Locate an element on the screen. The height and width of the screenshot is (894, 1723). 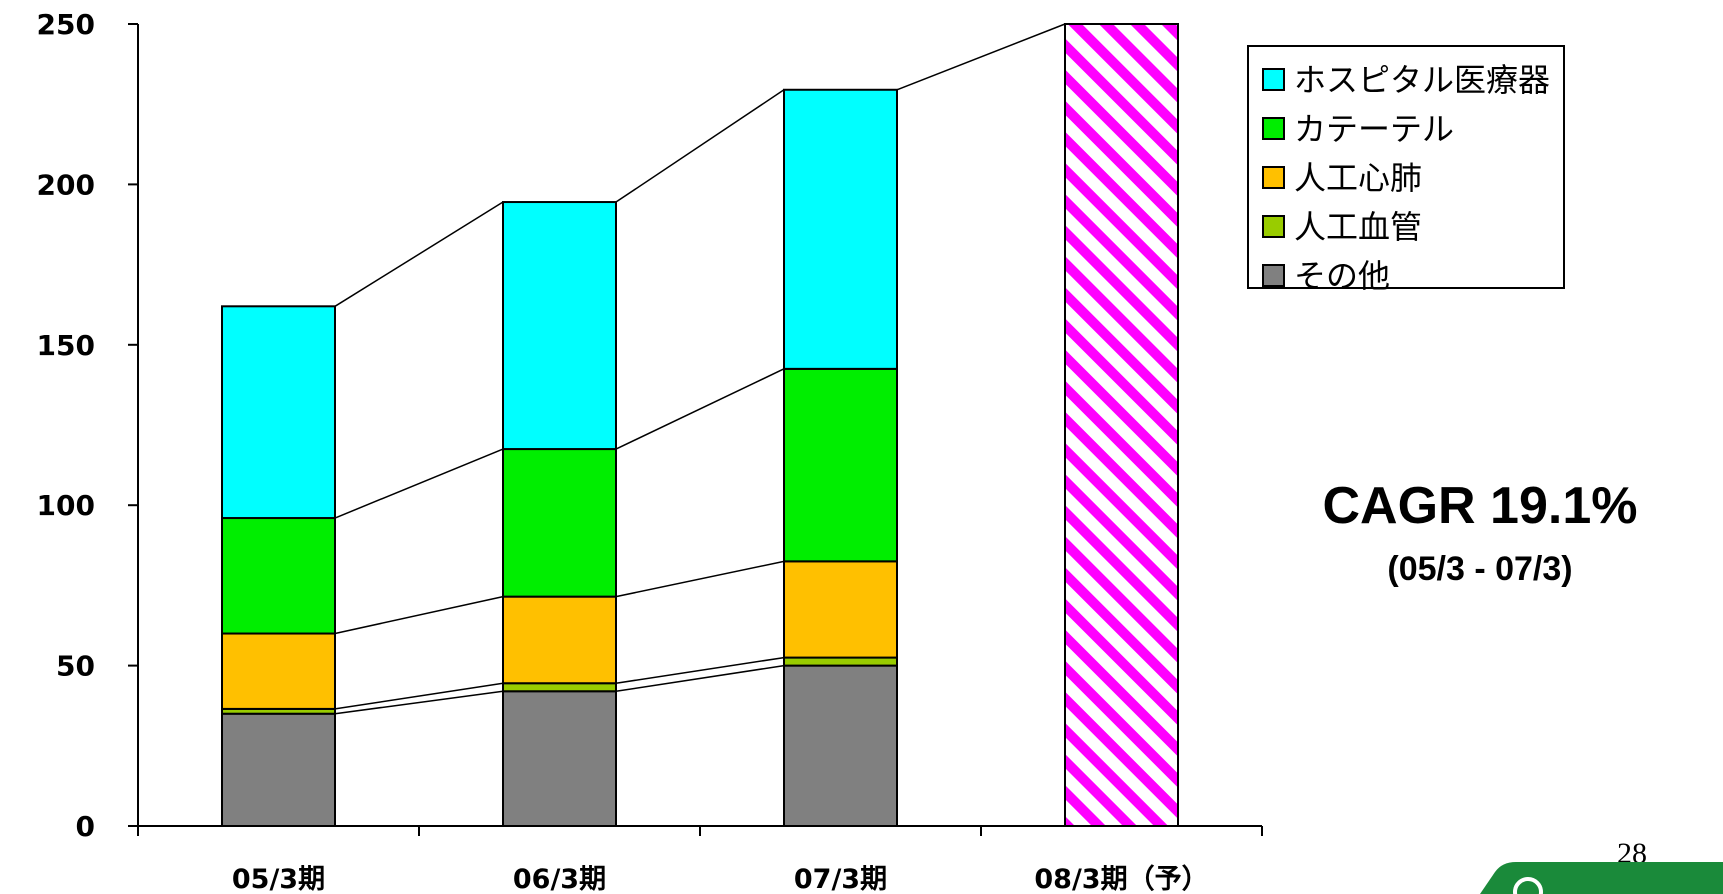
y-tick-label: 200 is located at coordinates (66, 184).